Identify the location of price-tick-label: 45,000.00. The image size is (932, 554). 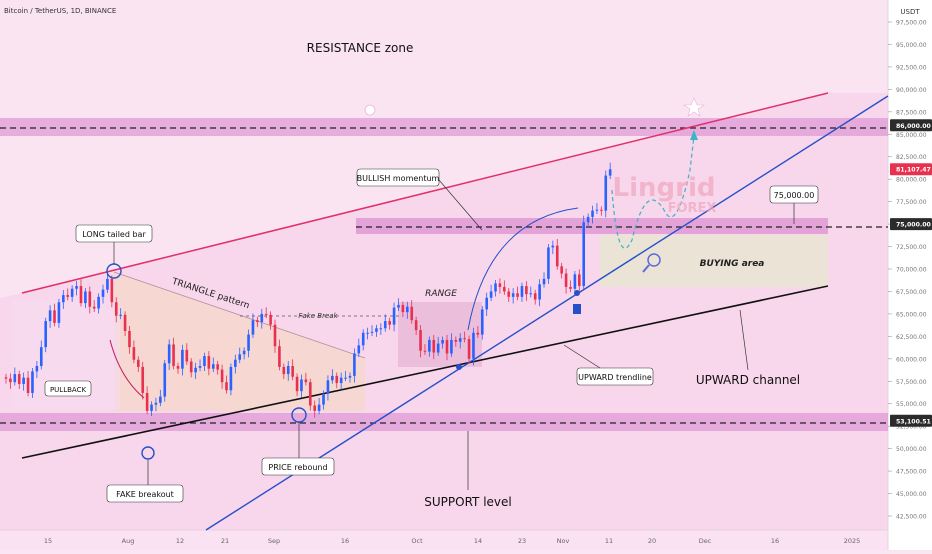
(911, 494).